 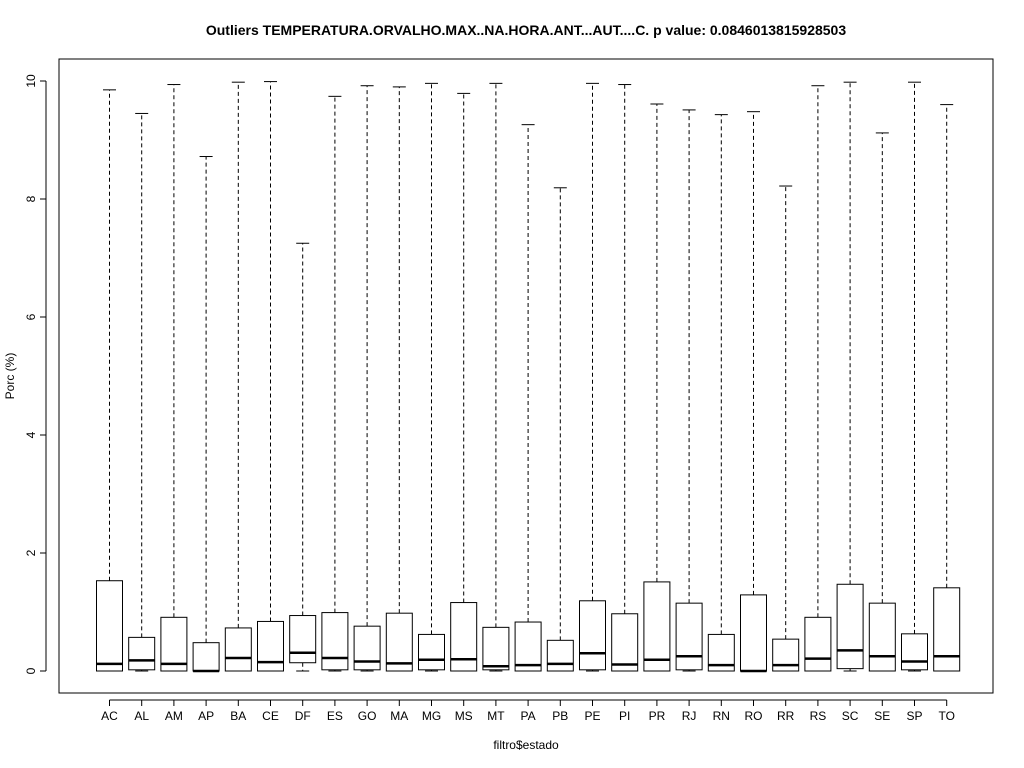 I want to click on x-tick-label-mt: MT, so click(x=496, y=716).